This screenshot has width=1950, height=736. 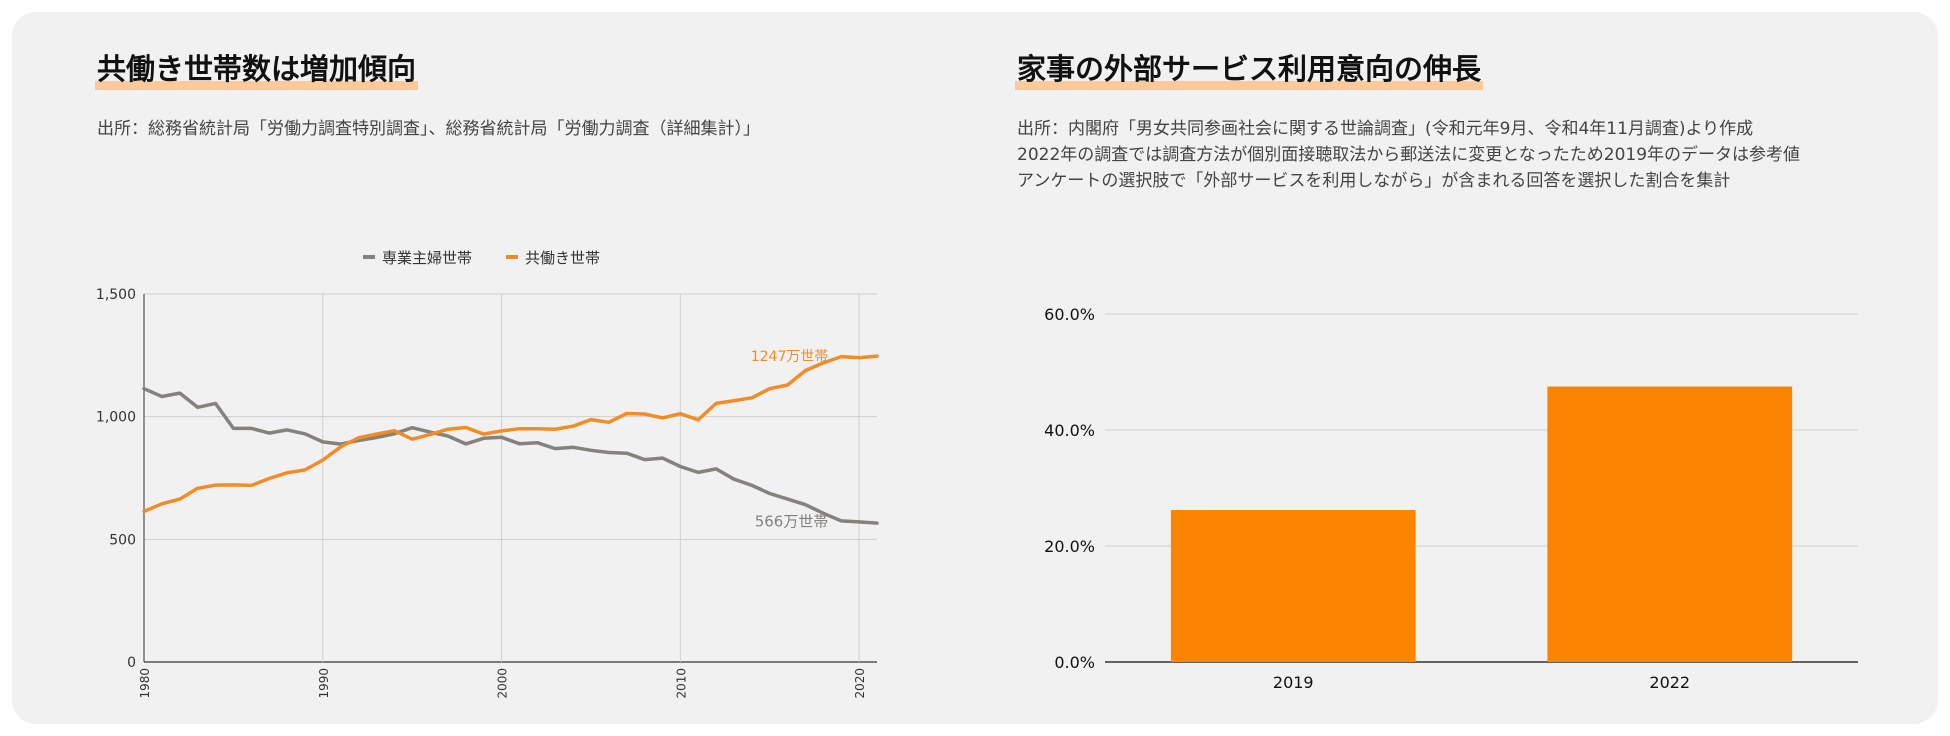 I want to click on bar-chart-title: 家事の外部サービス利用意向の伸長, so click(x=1249, y=72).